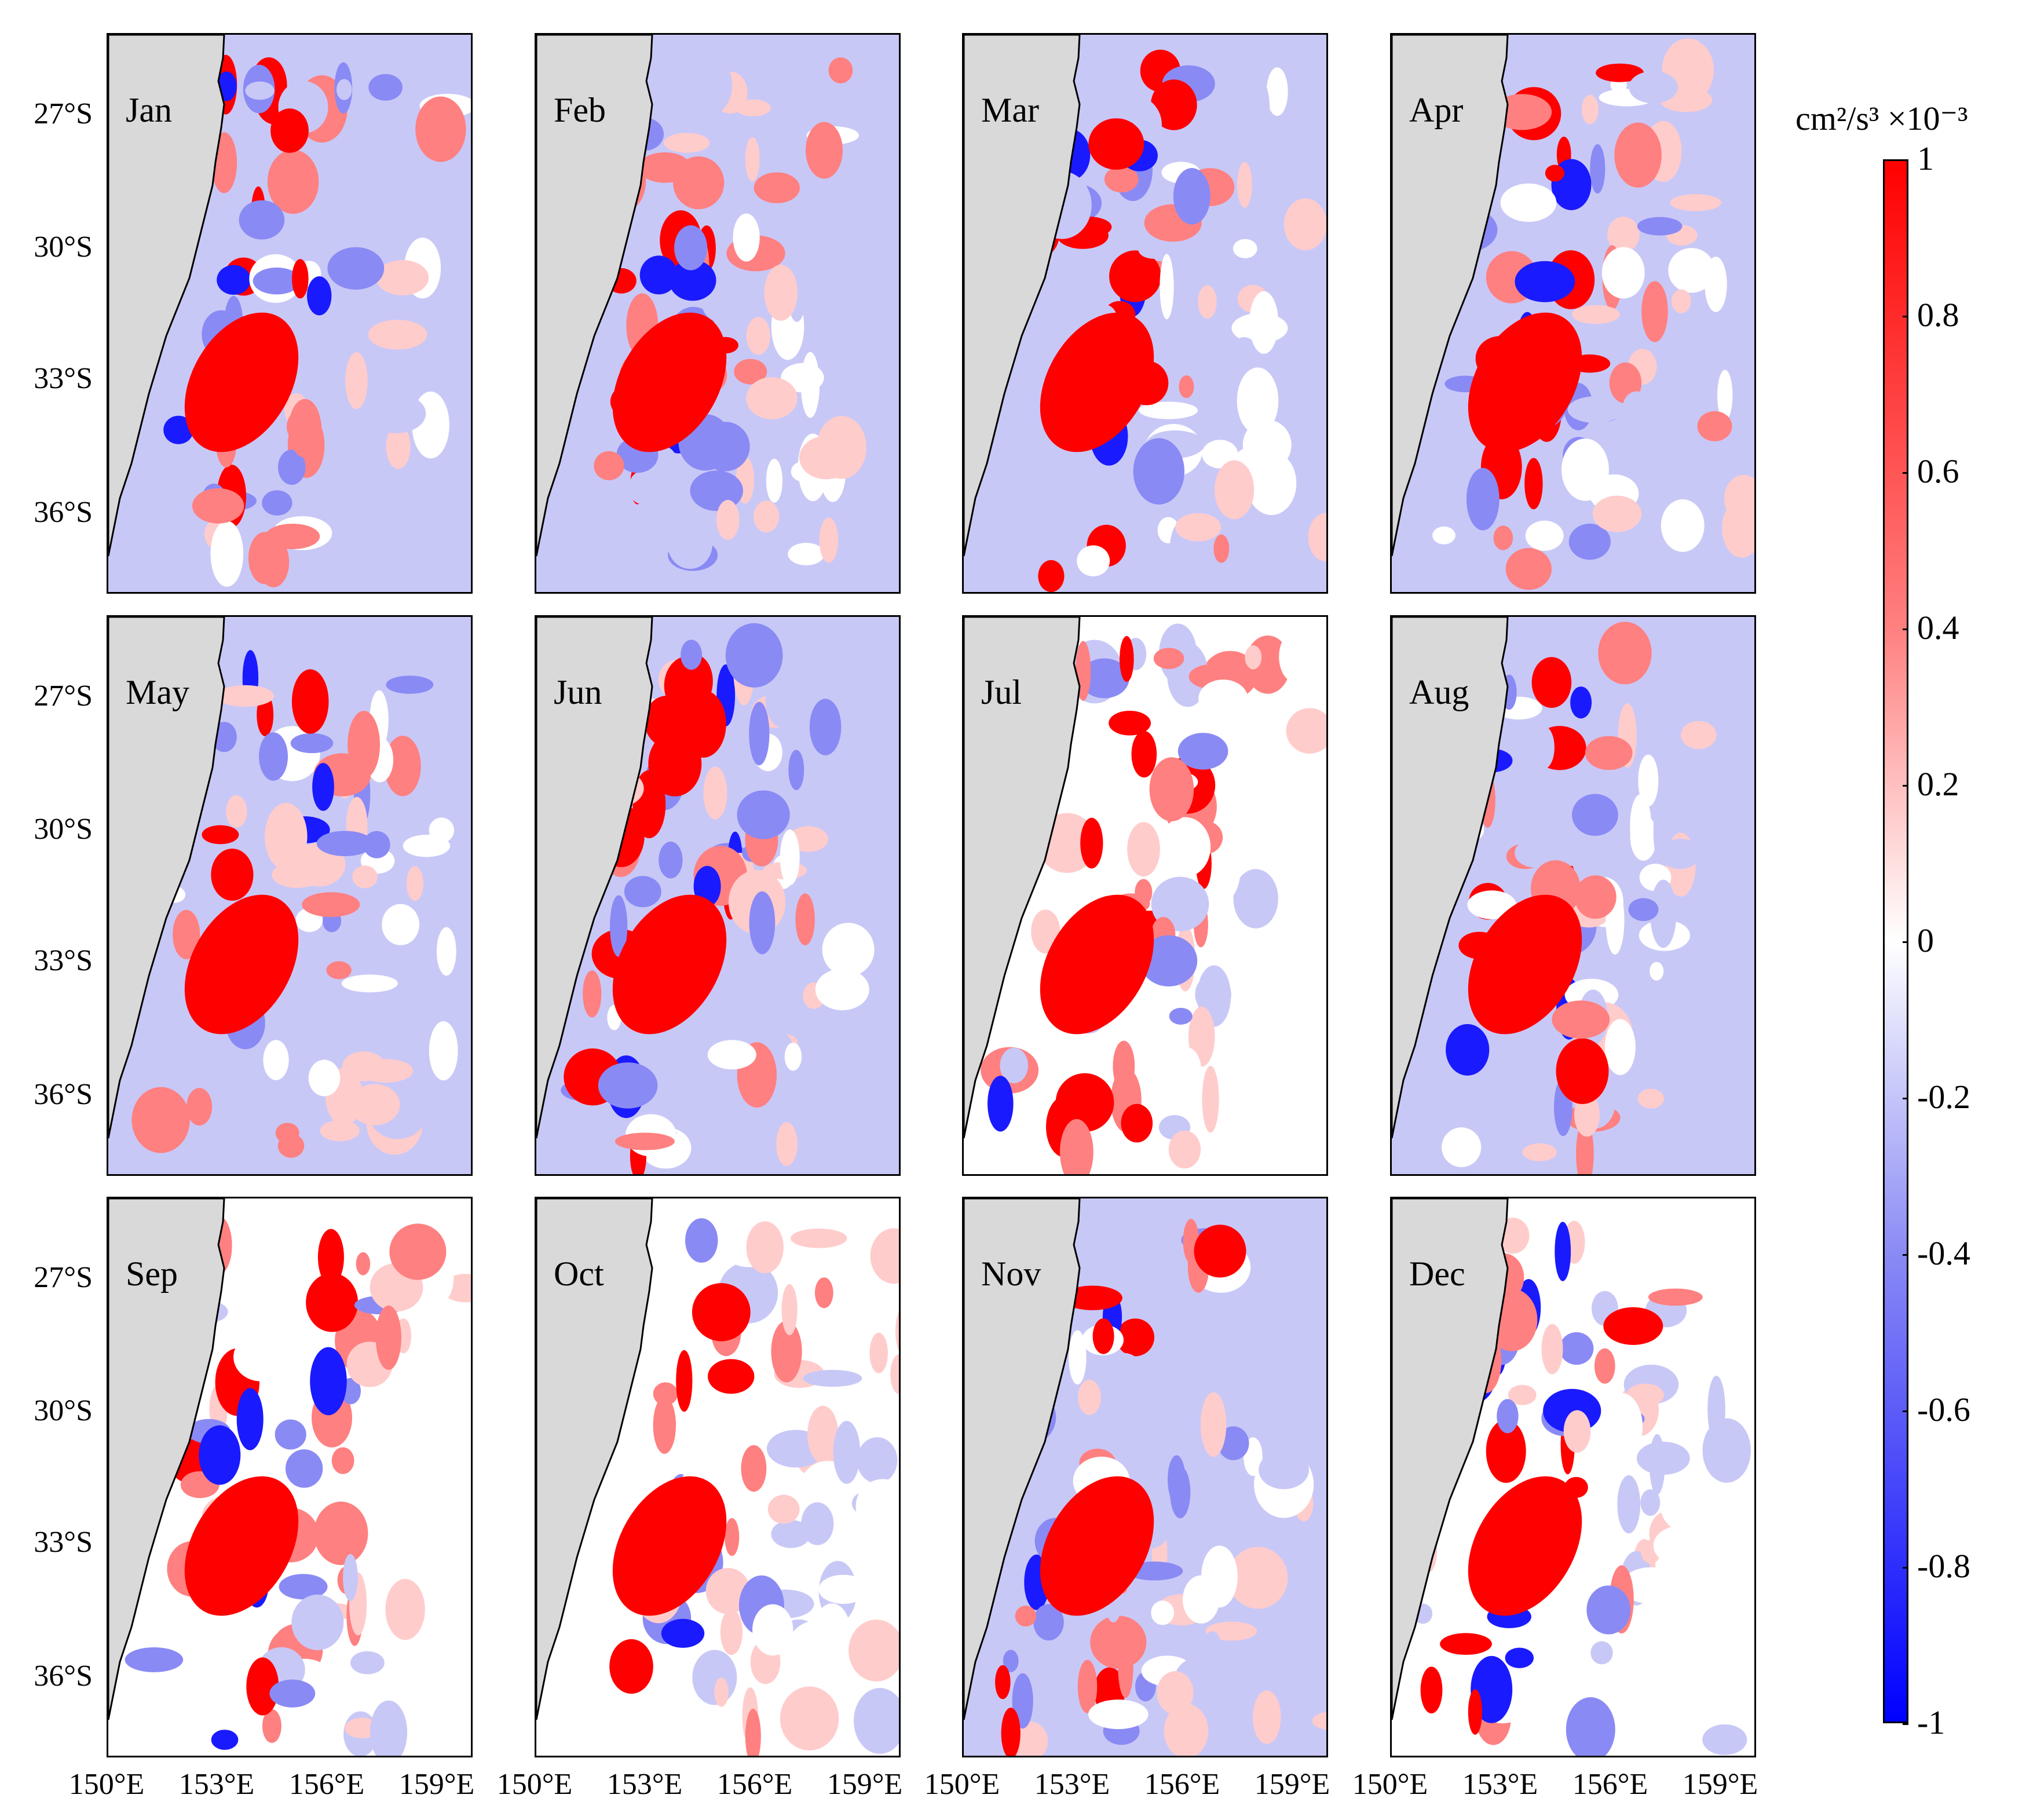 This screenshot has width=2026, height=1820. I want to click on lat-tick-label: 33°S, so click(63, 379).